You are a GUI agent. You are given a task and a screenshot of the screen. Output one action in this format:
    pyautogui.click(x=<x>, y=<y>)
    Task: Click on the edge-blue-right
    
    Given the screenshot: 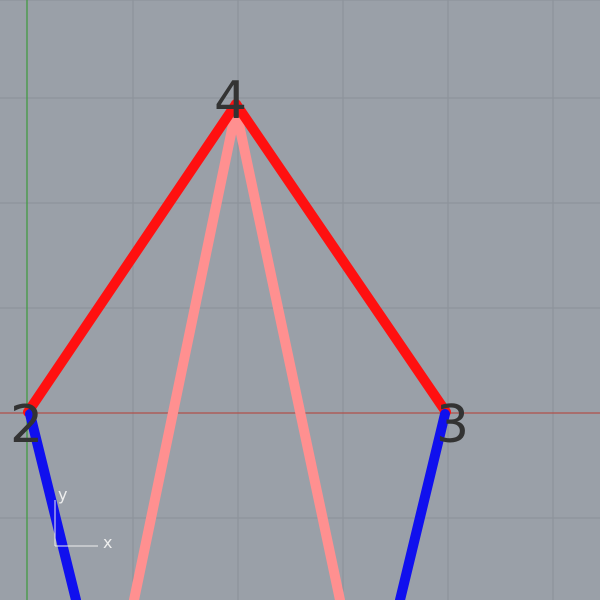 What is the action you would take?
    pyautogui.click(x=422, y=504)
    